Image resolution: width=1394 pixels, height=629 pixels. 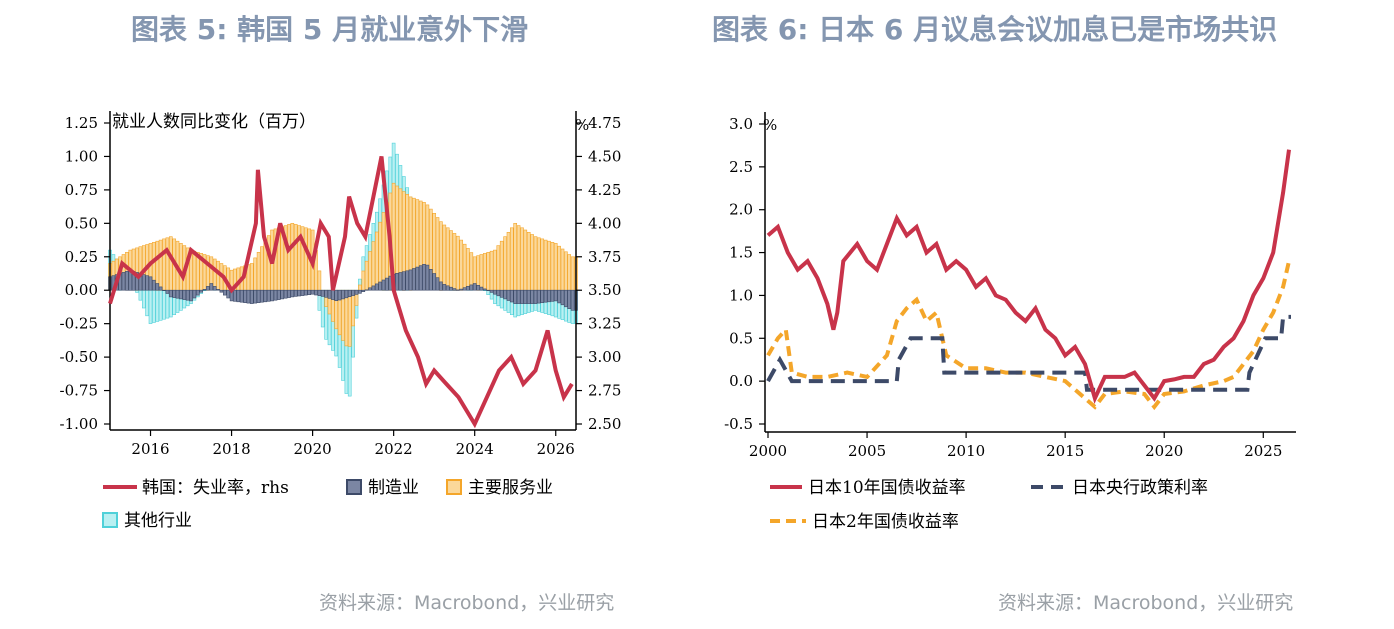 I want to click on right-chart-ylabel: %, so click(x=770, y=125).